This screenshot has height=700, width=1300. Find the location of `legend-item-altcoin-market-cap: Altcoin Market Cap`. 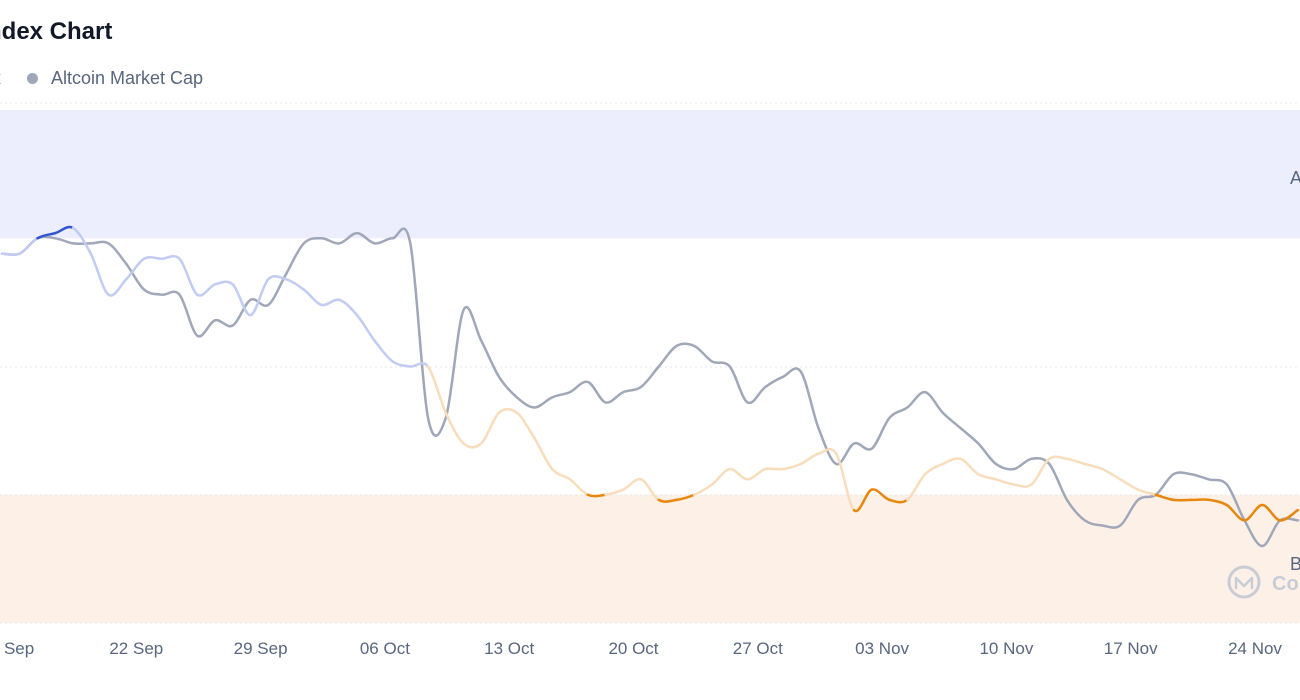

legend-item-altcoin-market-cap: Altcoin Market Cap is located at coordinates (115, 78).